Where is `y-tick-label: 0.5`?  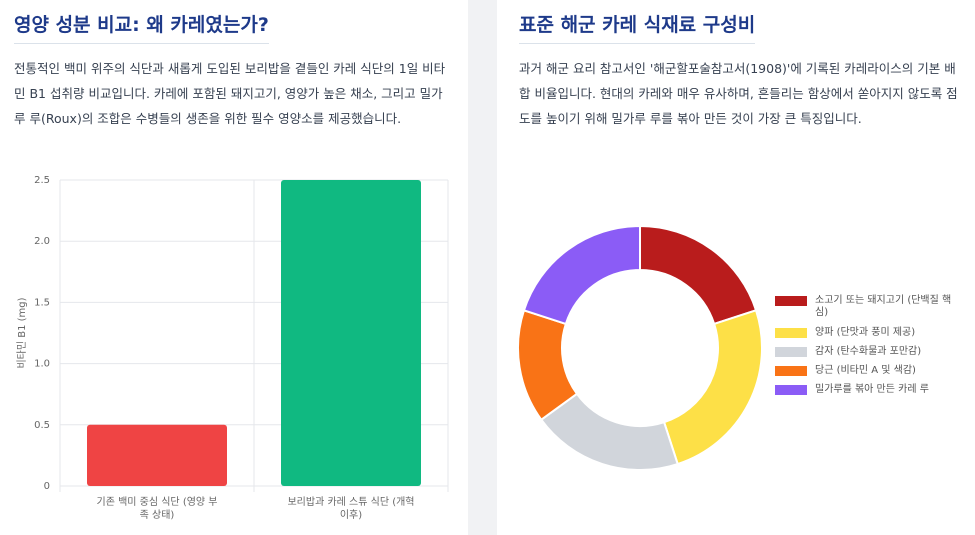
y-tick-label: 0.5 is located at coordinates (42, 425).